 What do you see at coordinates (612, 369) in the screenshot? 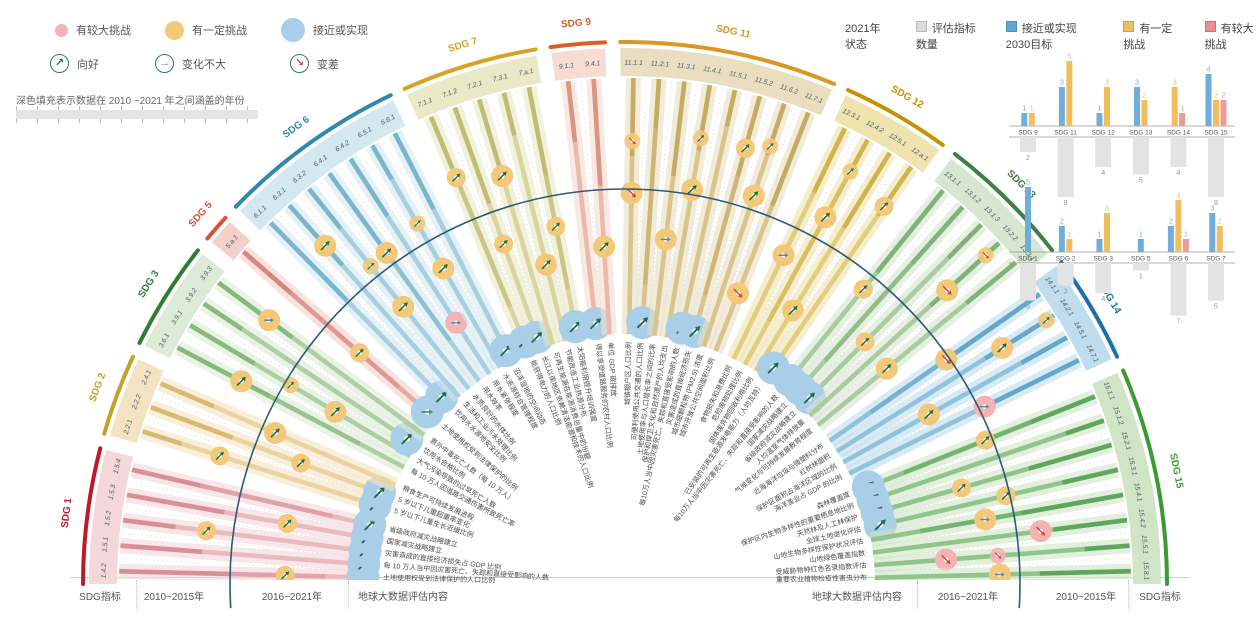
I see `indicator-label: 单位 GDP 碳排放` at bounding box center [612, 369].